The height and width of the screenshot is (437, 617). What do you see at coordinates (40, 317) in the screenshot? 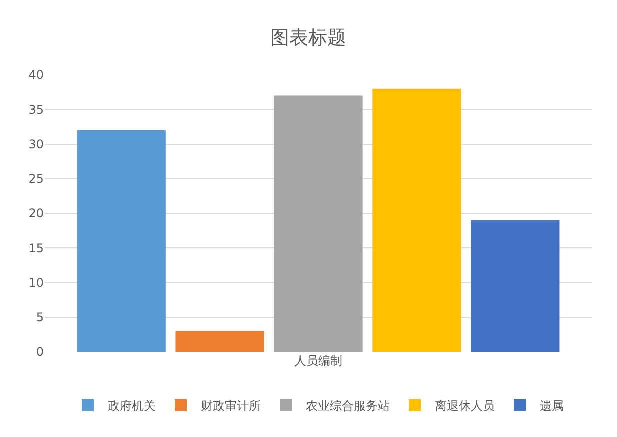
I see `y-tick-label: 5` at bounding box center [40, 317].